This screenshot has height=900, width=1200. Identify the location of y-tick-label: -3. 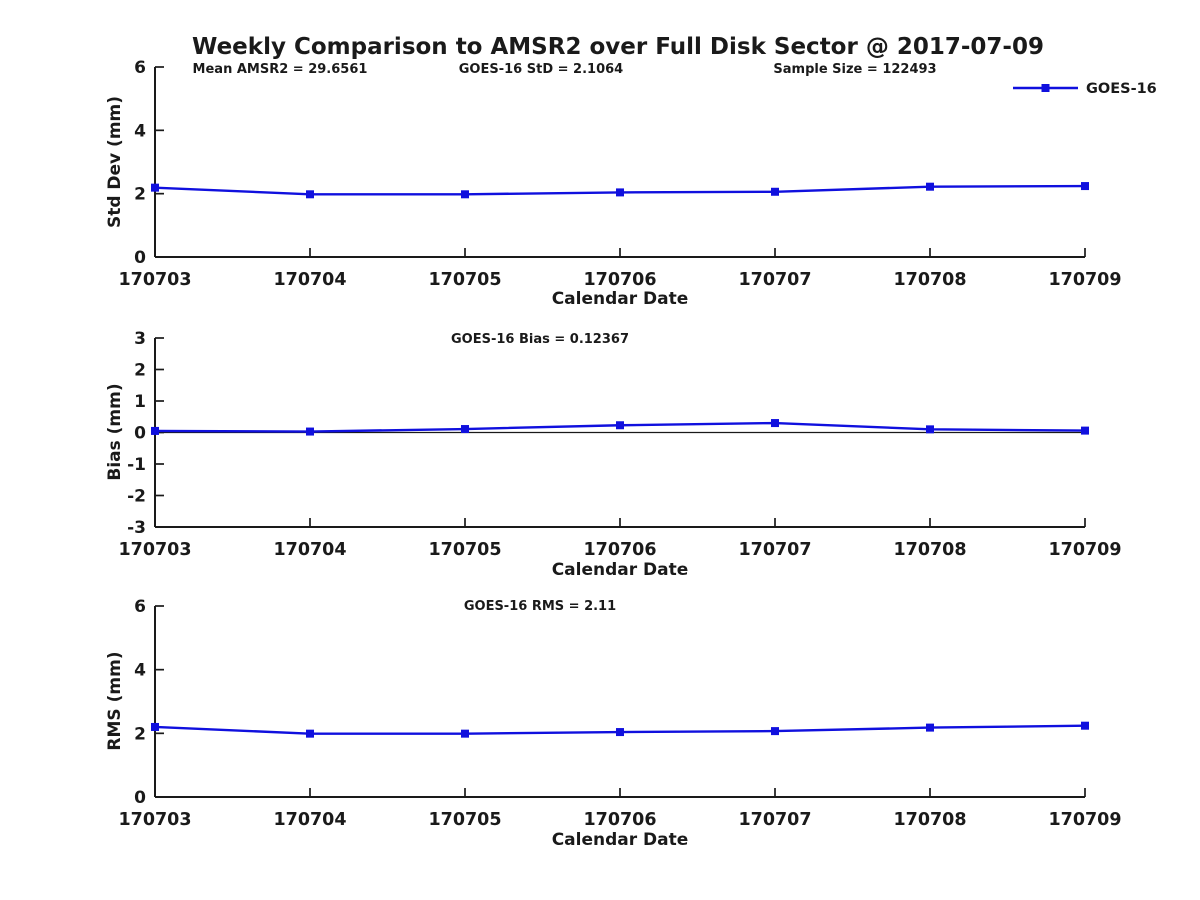
(136, 528).